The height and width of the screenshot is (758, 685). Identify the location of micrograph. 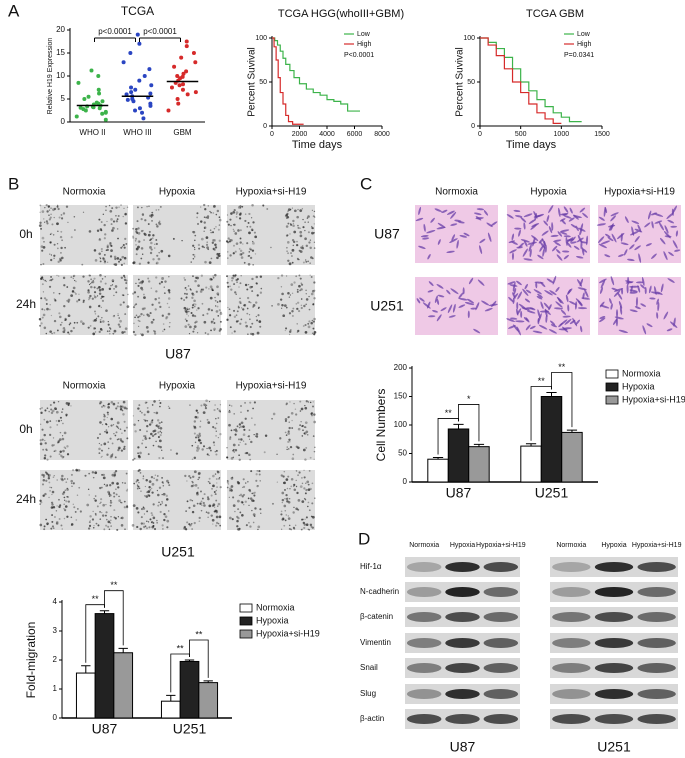
(177, 235).